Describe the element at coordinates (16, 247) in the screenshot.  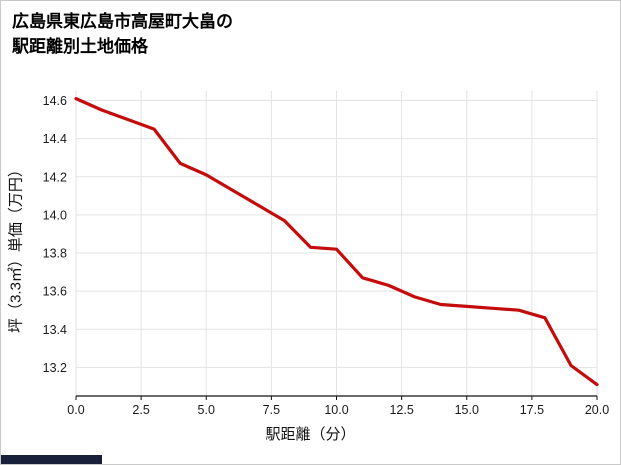
I see `y-axis-title: 坪（3.3㎡）単価（万円）` at that location.